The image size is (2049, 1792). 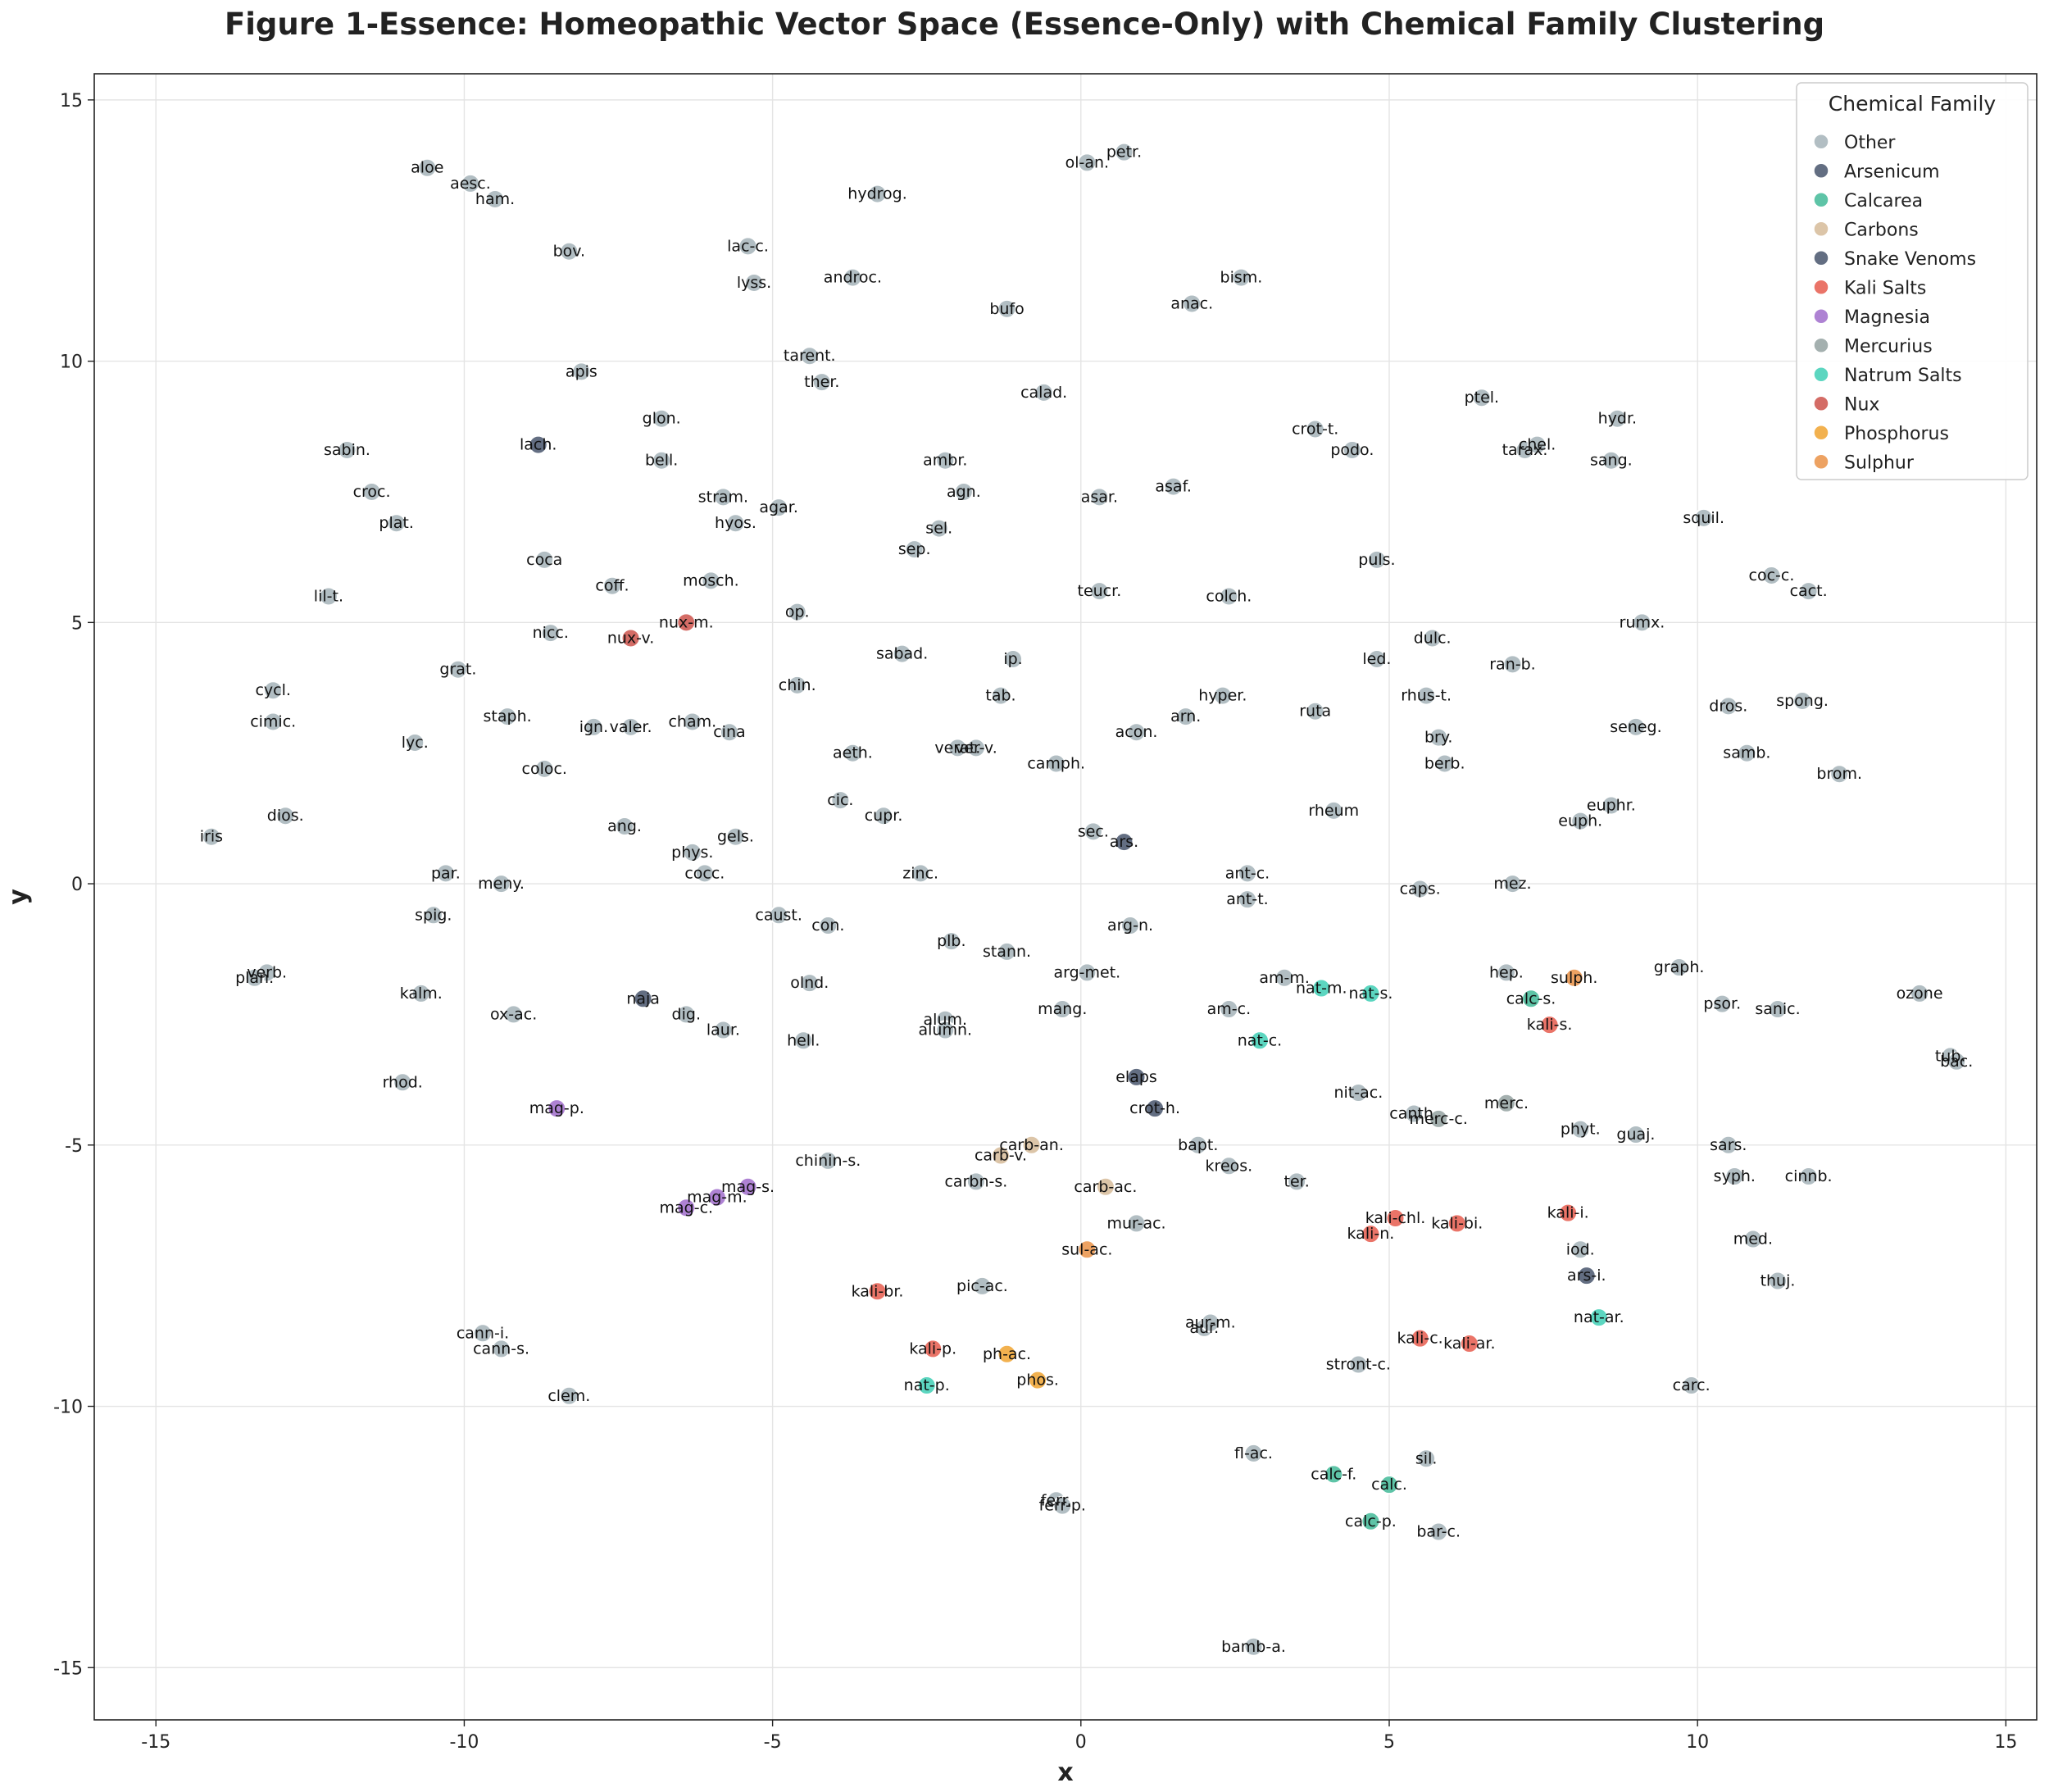 What do you see at coordinates (797, 612) in the screenshot?
I see `point-label: op.` at bounding box center [797, 612].